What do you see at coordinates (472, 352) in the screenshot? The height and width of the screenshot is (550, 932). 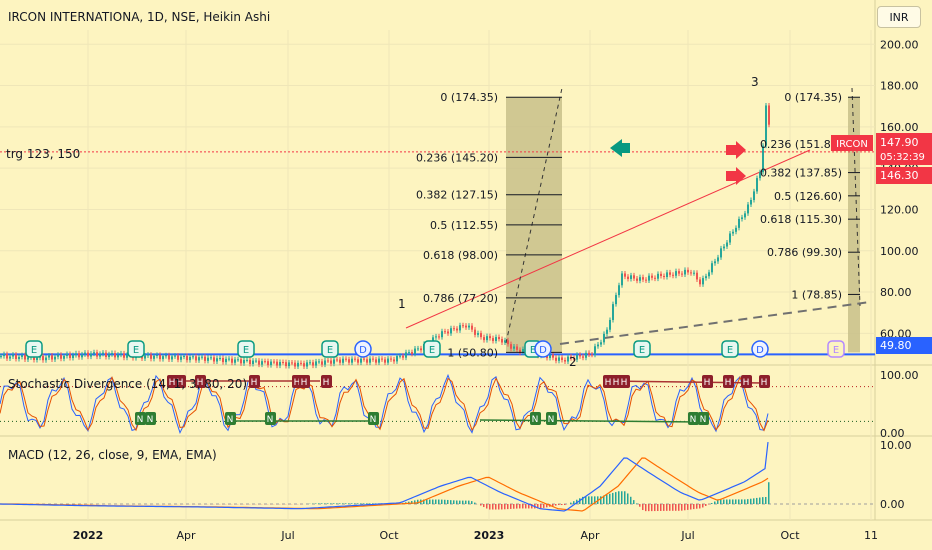 I see `fib-label-left: 1 (50.80)` at bounding box center [472, 352].